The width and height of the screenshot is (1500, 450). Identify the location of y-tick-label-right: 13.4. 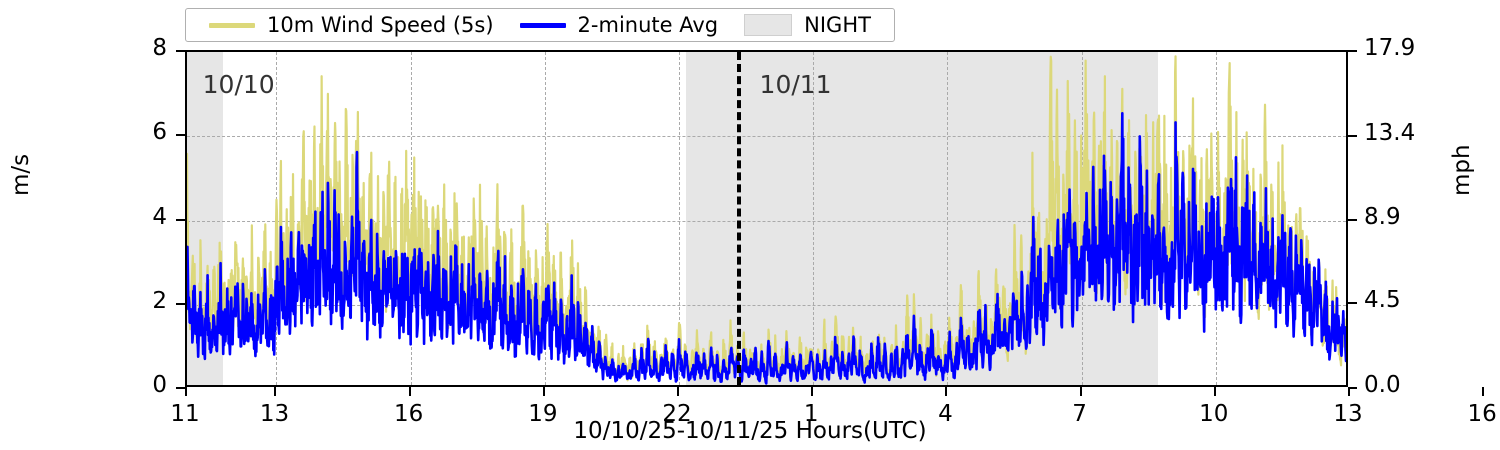
(1390, 132).